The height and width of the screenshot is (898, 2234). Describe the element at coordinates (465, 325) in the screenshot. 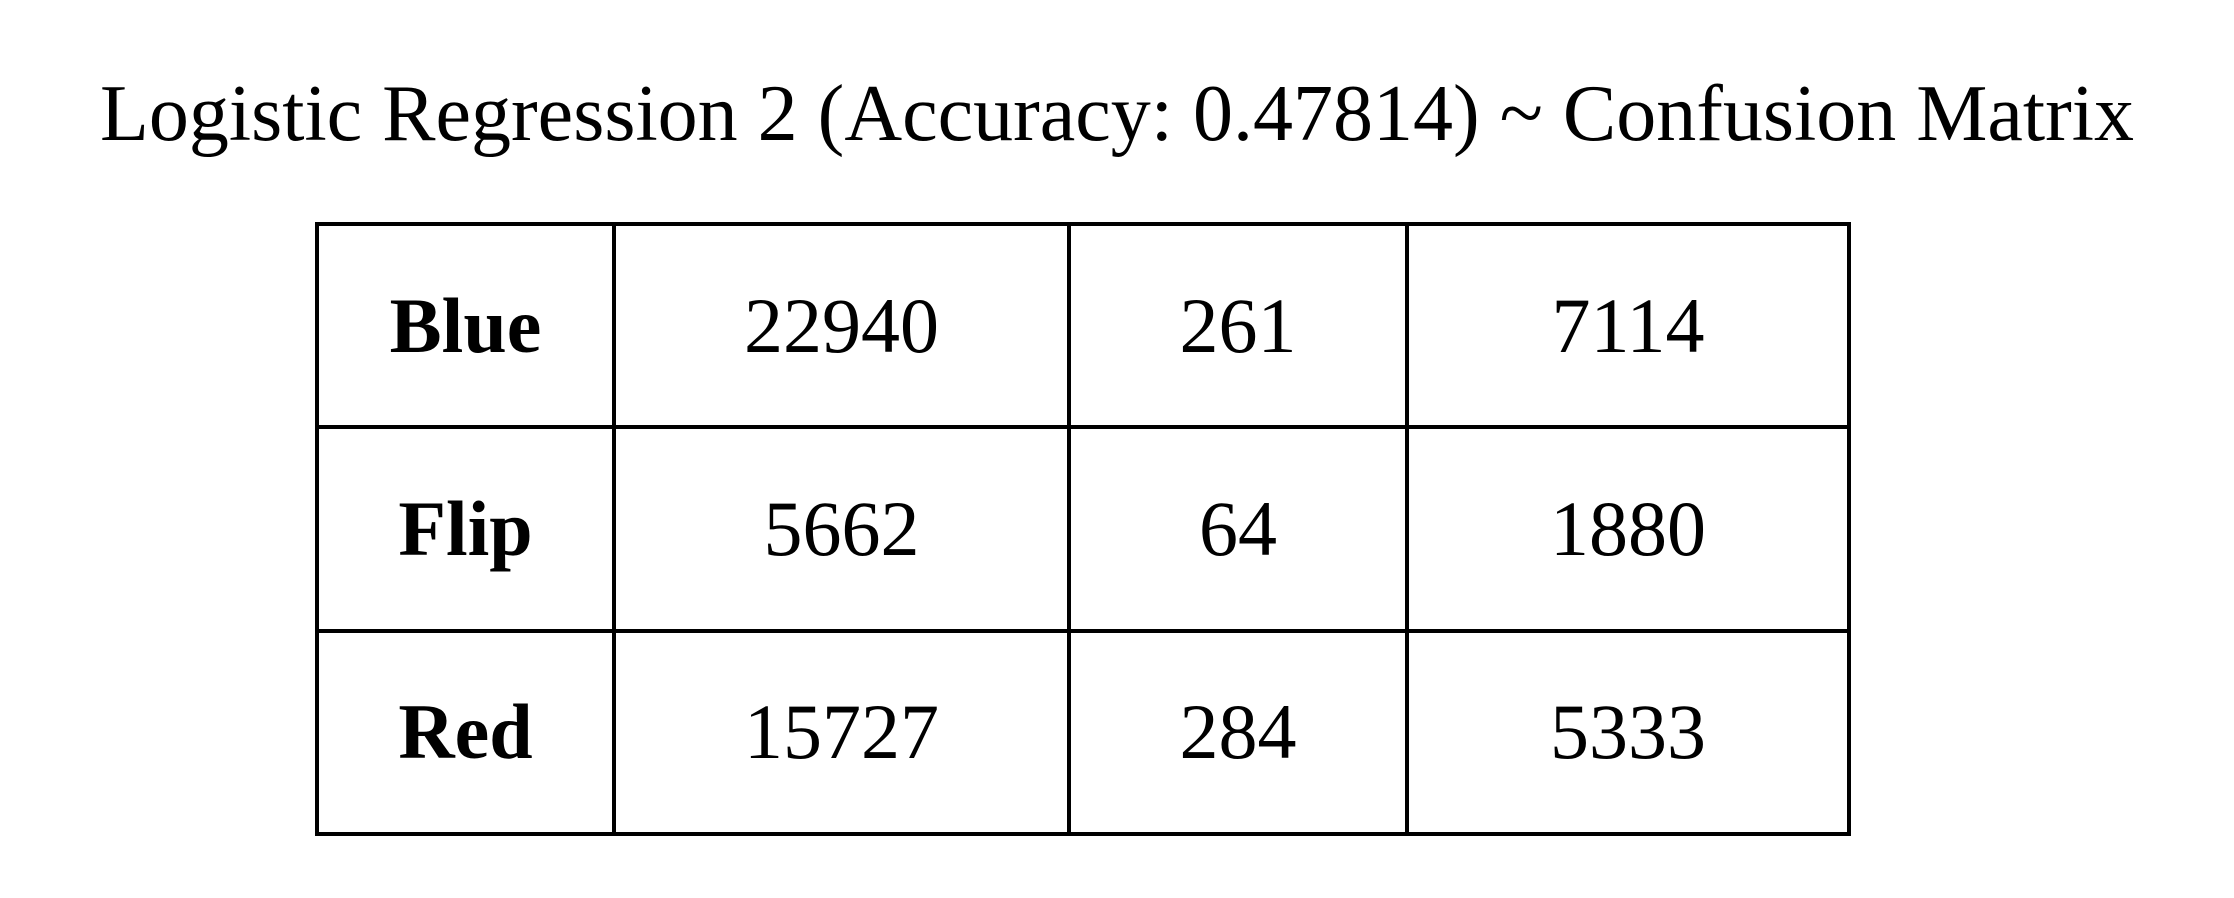

I see `row-label-blue: Blue` at that location.